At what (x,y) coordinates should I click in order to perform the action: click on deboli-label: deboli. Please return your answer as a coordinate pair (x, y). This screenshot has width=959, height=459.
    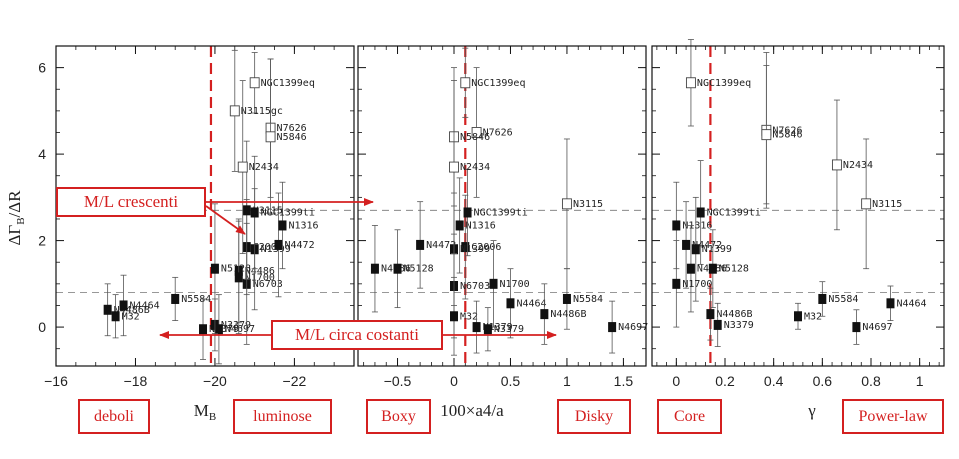
    Looking at the image, I should click on (114, 416).